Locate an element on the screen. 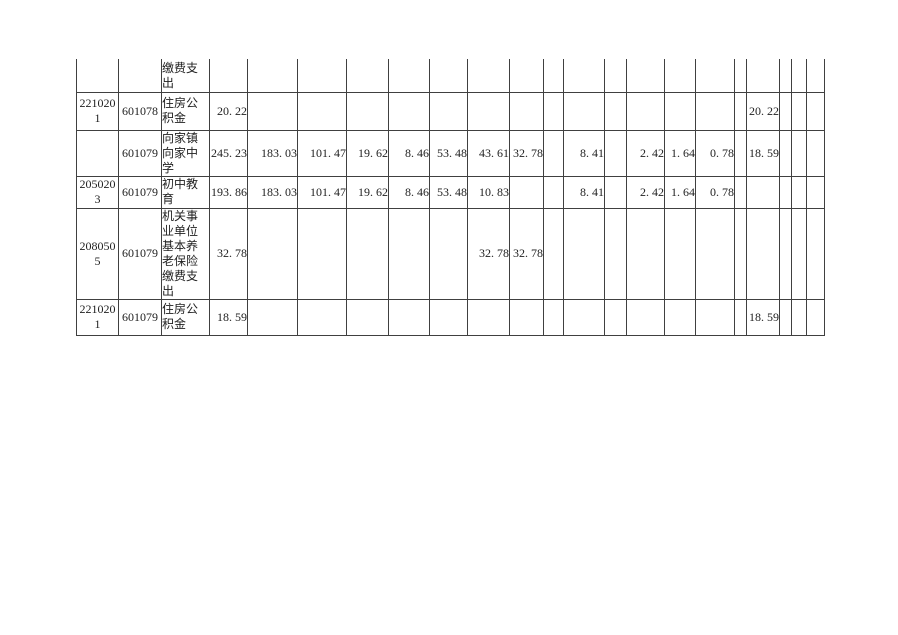 The height and width of the screenshot is (635, 898). value-cell: 2. 42 is located at coordinates (645, 192).